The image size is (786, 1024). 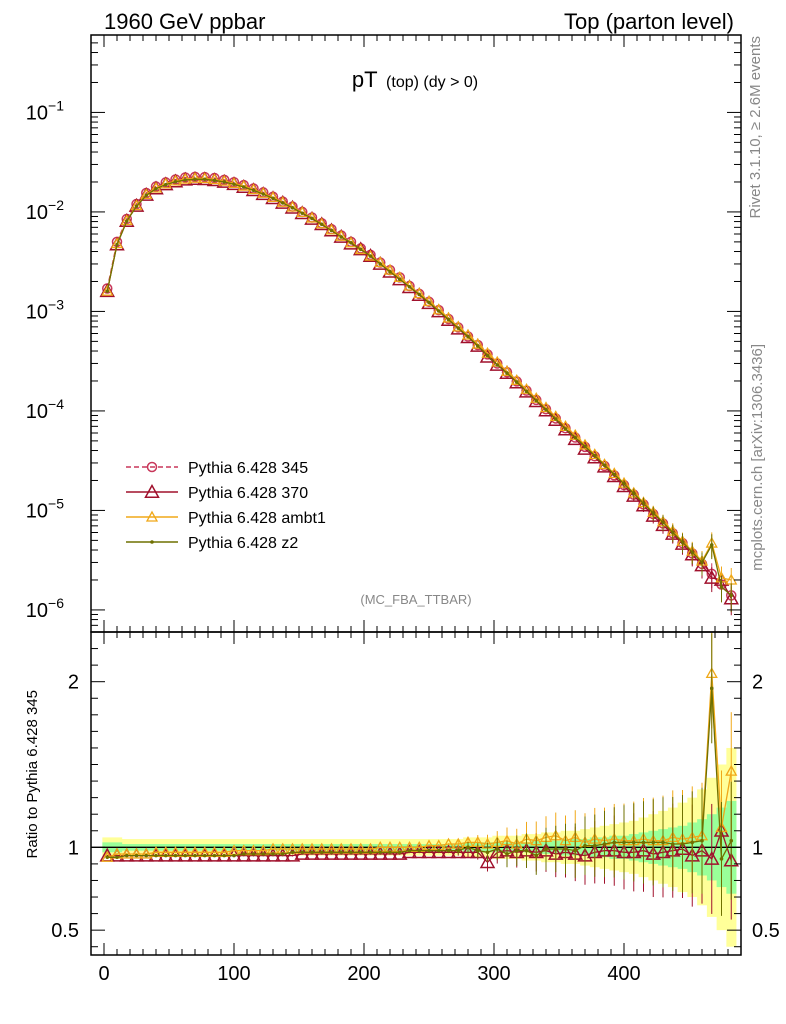 What do you see at coordinates (73, 848) in the screenshot?
I see `ratio-y-tick-label-left: 1` at bounding box center [73, 848].